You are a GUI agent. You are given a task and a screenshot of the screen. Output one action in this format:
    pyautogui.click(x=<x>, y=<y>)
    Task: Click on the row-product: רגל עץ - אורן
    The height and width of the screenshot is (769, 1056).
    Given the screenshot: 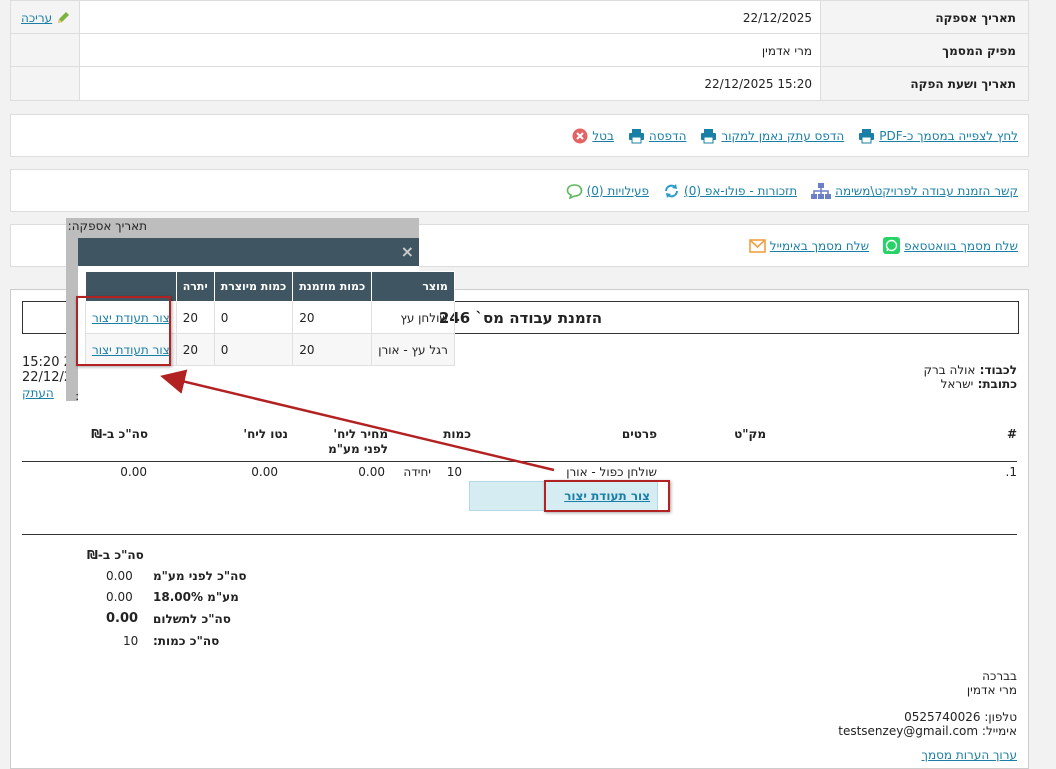 What is the action you would take?
    pyautogui.click(x=413, y=349)
    